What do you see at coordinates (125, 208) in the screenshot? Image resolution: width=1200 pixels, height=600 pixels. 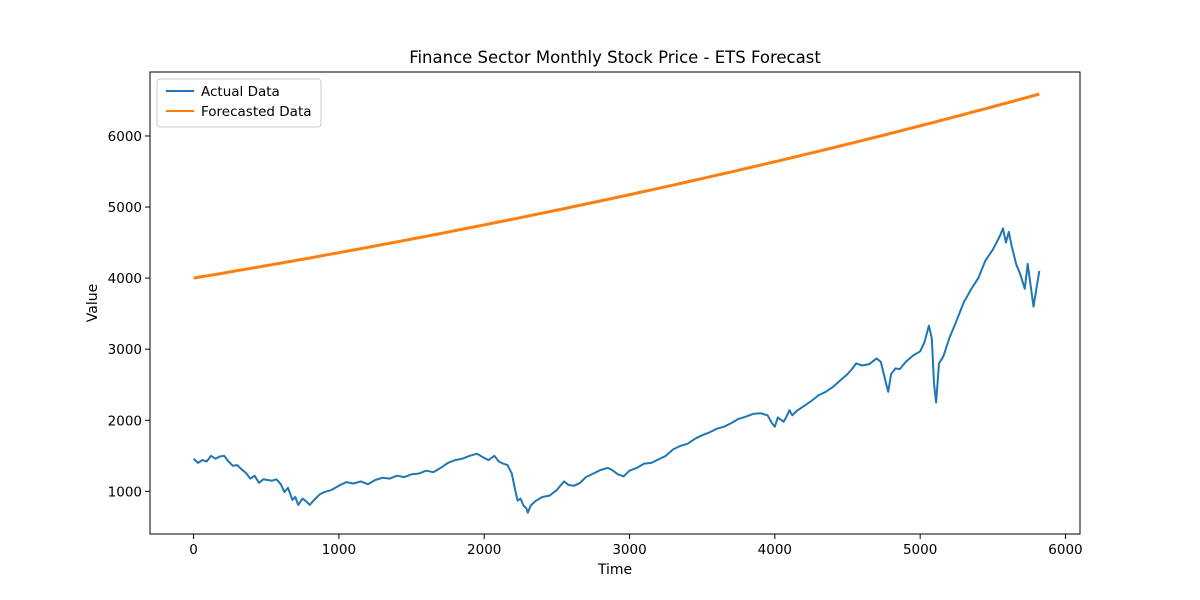 I see `y-tick-label-5000: 5000` at bounding box center [125, 208].